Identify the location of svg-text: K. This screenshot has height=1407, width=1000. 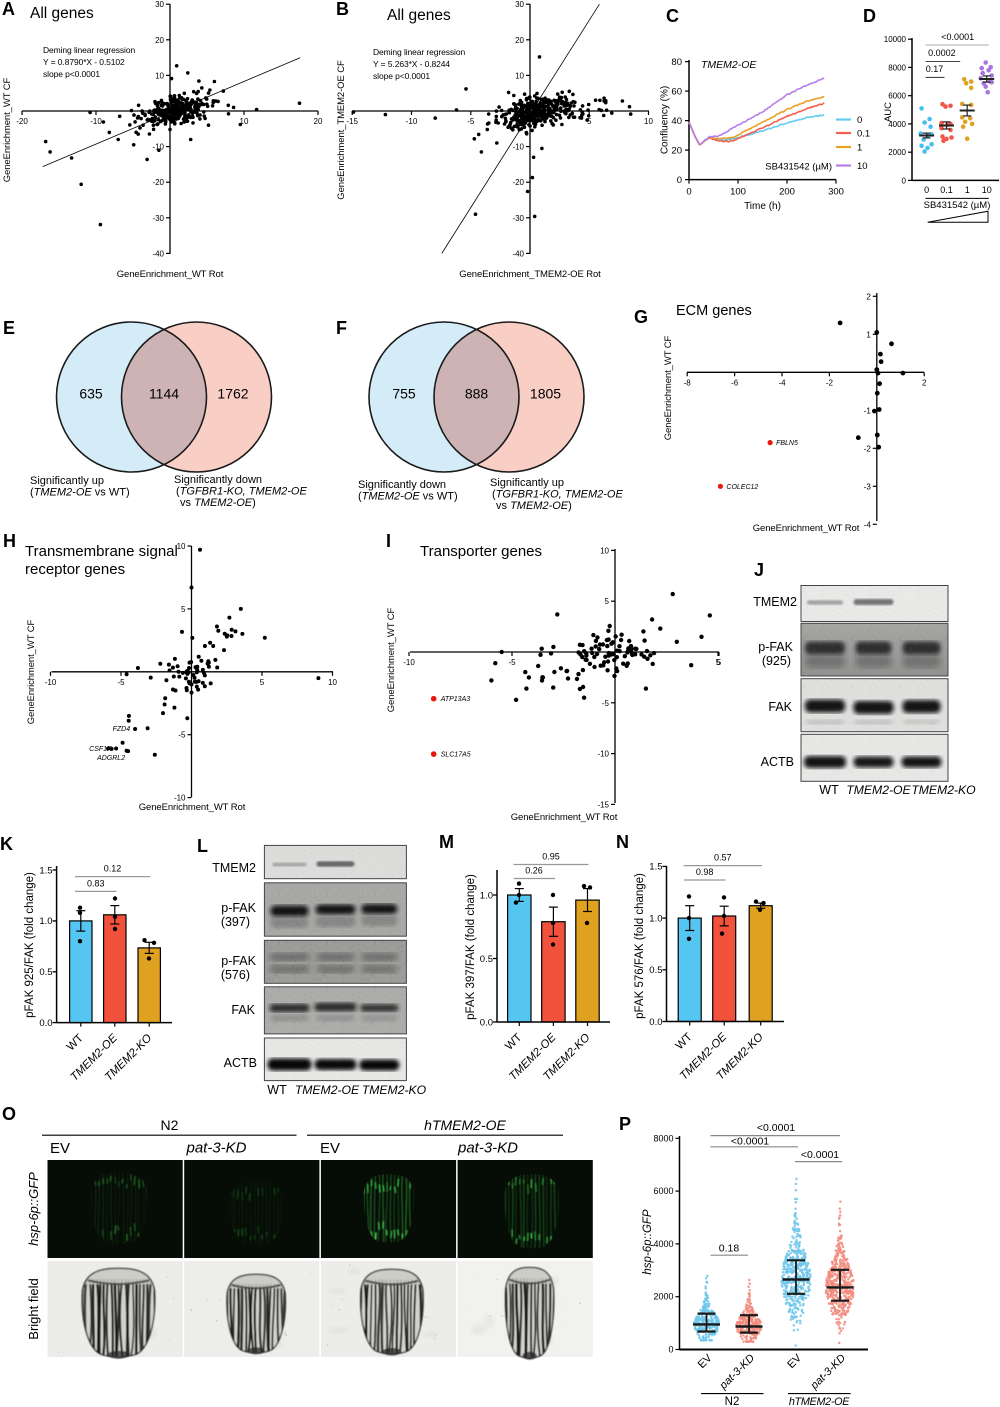
(6, 844).